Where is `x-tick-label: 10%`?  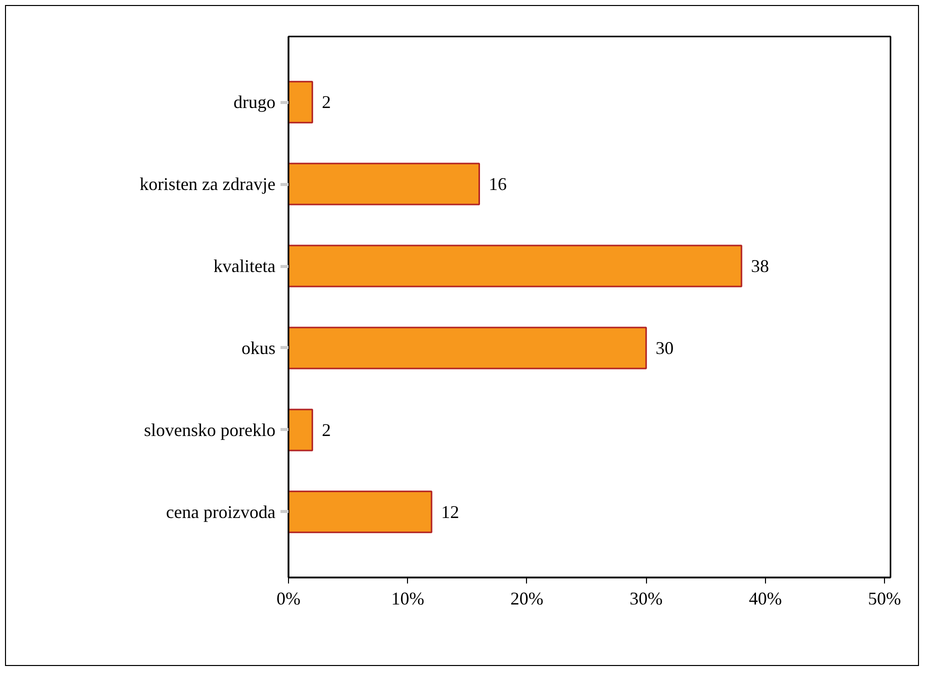 x-tick-label: 10% is located at coordinates (407, 598).